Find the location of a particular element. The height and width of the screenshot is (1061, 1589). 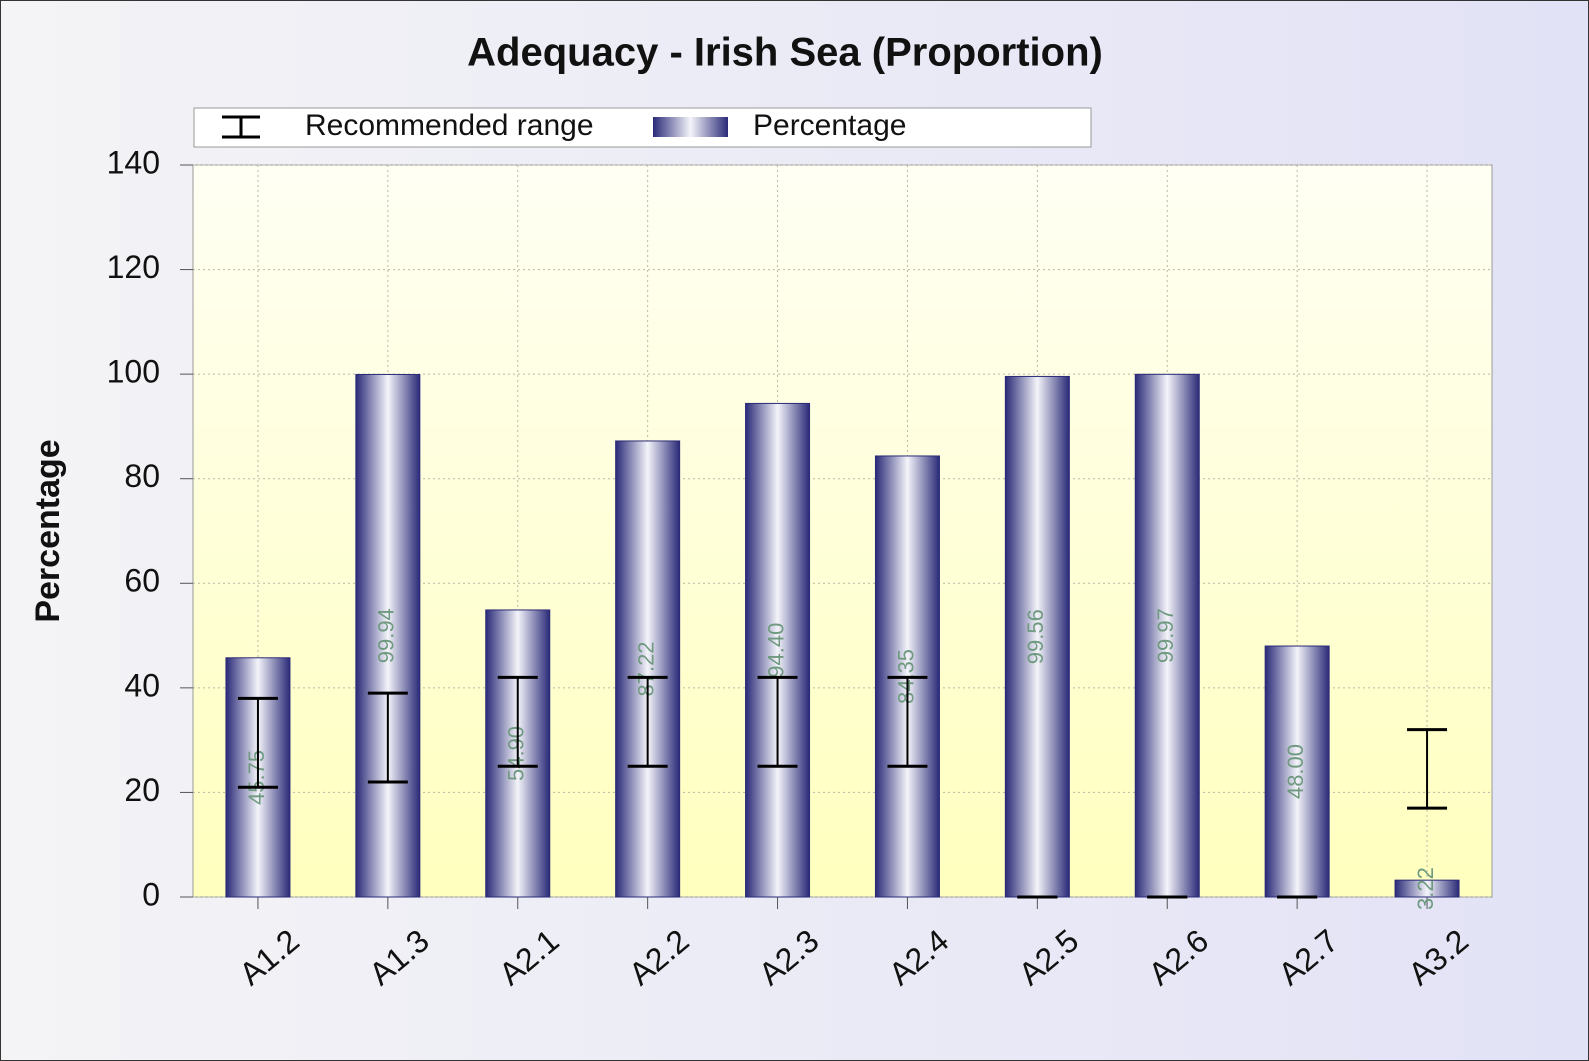

legend is located at coordinates (642, 127).